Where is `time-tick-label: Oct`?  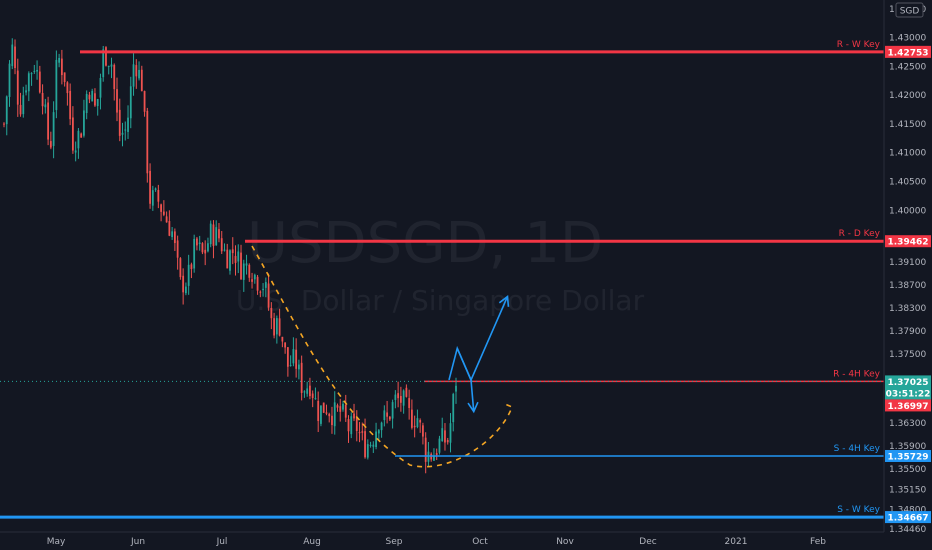 time-tick-label: Oct is located at coordinates (480, 542).